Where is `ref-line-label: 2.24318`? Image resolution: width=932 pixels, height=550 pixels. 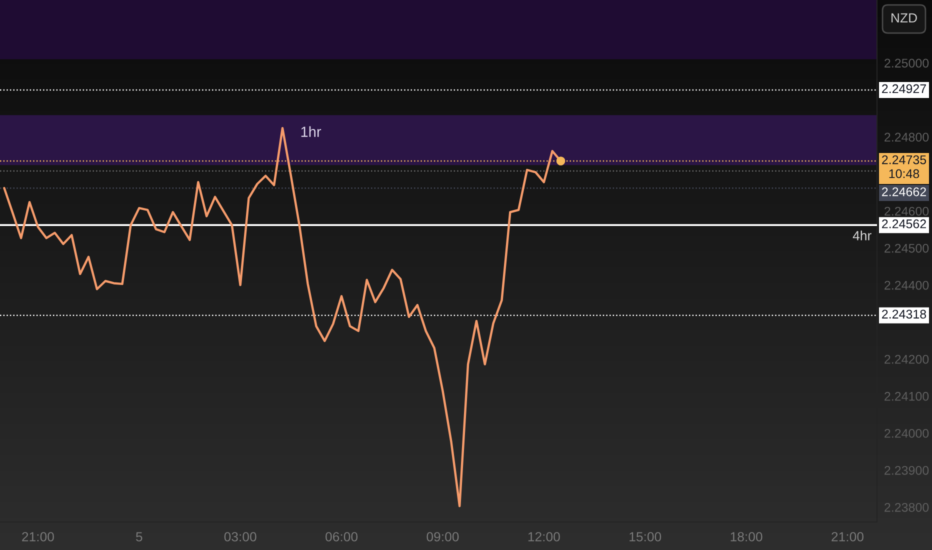
ref-line-label: 2.24318 is located at coordinates (904, 314).